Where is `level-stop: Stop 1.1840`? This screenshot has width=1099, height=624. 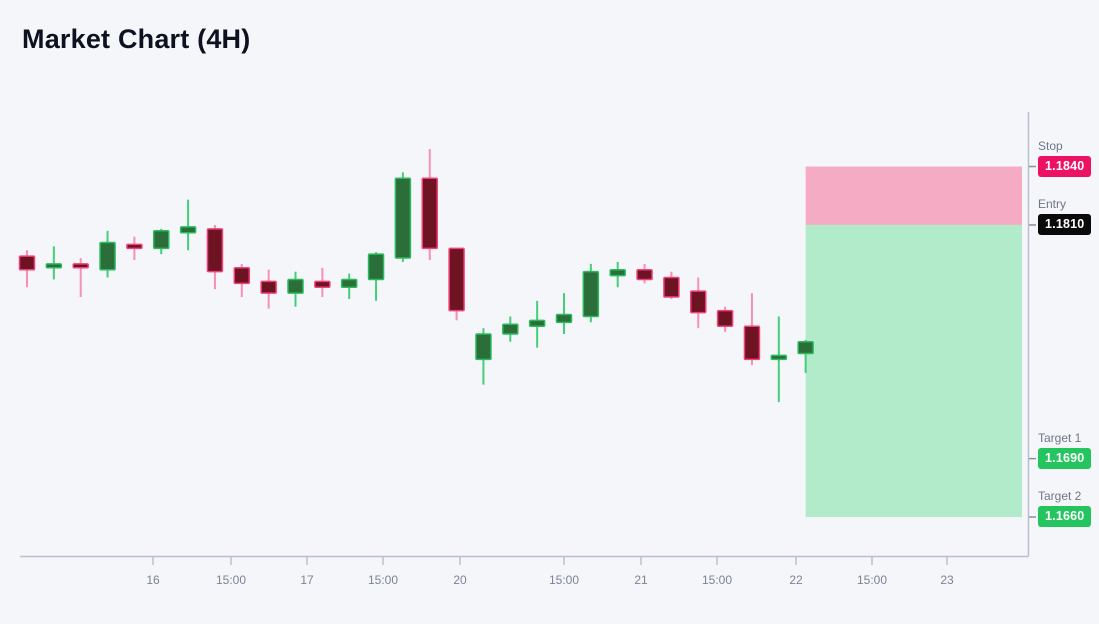 level-stop: Stop 1.1840 is located at coordinates (1068, 158).